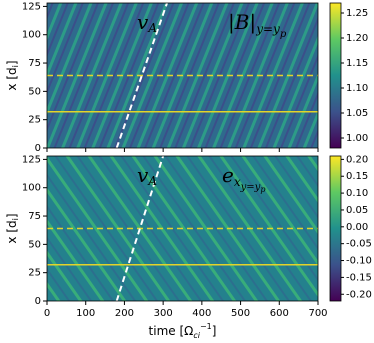 The width and height of the screenshot is (374, 343). Describe the element at coordinates (357, 88) in the screenshot. I see `colorbar-tick-label: 1.10` at that location.